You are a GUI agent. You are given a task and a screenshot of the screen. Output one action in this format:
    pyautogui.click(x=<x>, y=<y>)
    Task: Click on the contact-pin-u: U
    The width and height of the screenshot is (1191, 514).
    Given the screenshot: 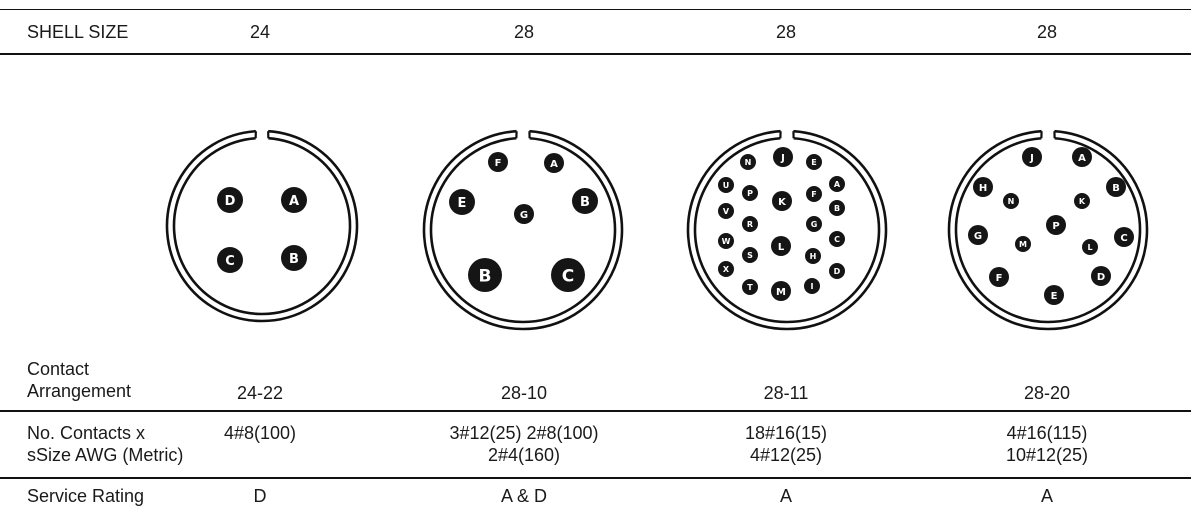 What is the action you would take?
    pyautogui.click(x=726, y=185)
    